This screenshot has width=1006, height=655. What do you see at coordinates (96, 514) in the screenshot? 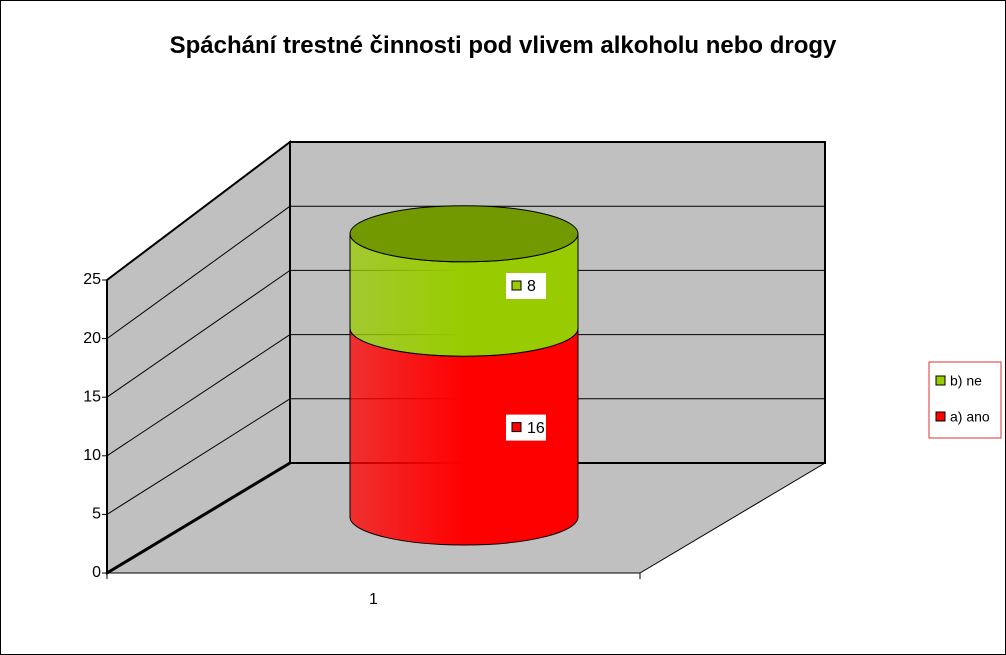
I see `y-tick-label: 5` at bounding box center [96, 514].